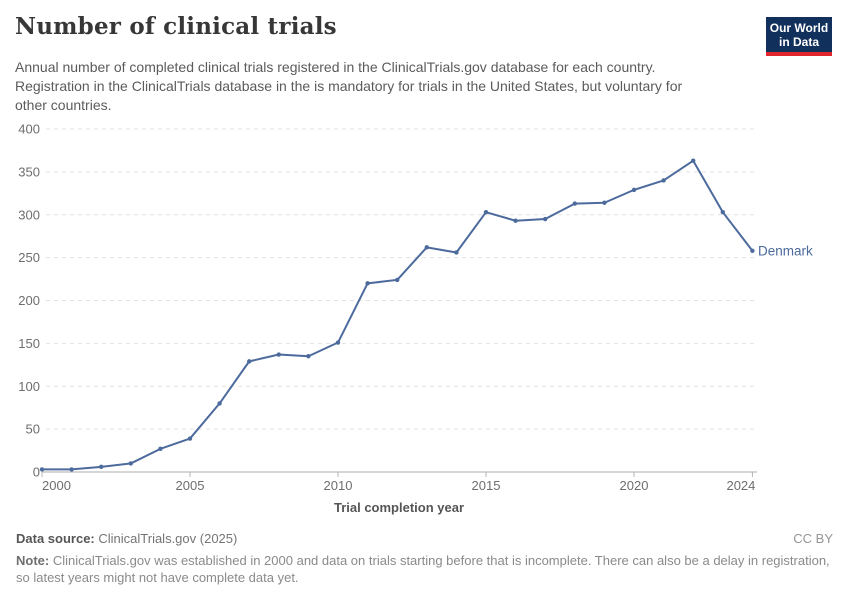 Image resolution: width=850 pixels, height=600 pixels. What do you see at coordinates (785, 250) in the screenshot?
I see `series-end-label: Denmark` at bounding box center [785, 250].